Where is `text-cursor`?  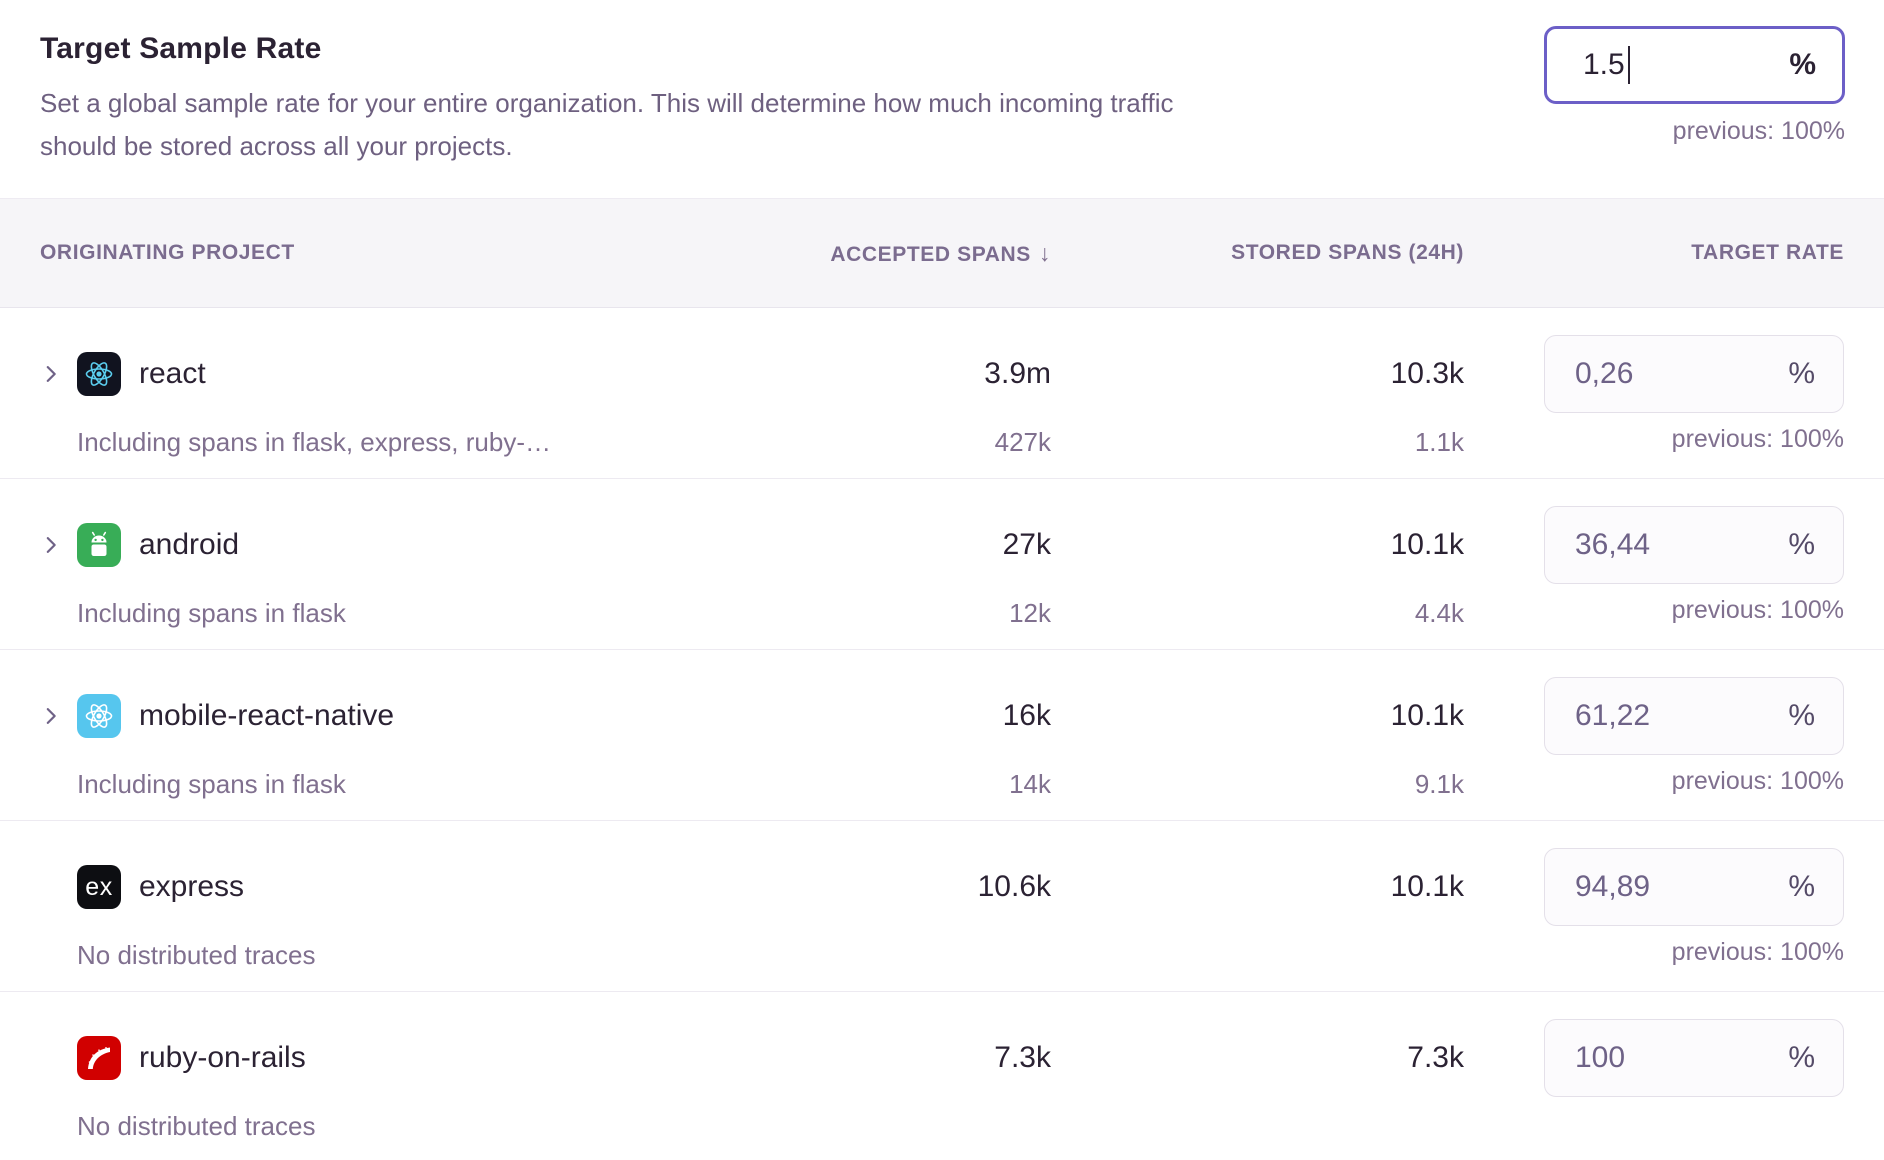 text-cursor is located at coordinates (1628, 65).